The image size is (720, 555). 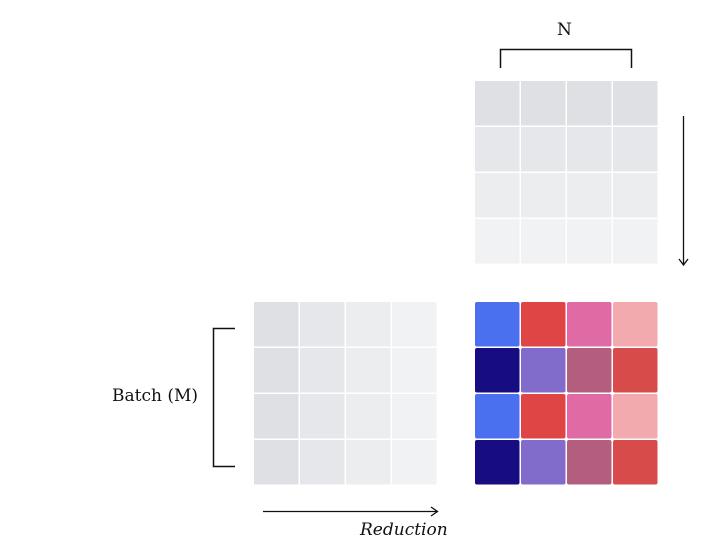 What do you see at coordinates (566, 58) in the screenshot?
I see `n-bracket` at bounding box center [566, 58].